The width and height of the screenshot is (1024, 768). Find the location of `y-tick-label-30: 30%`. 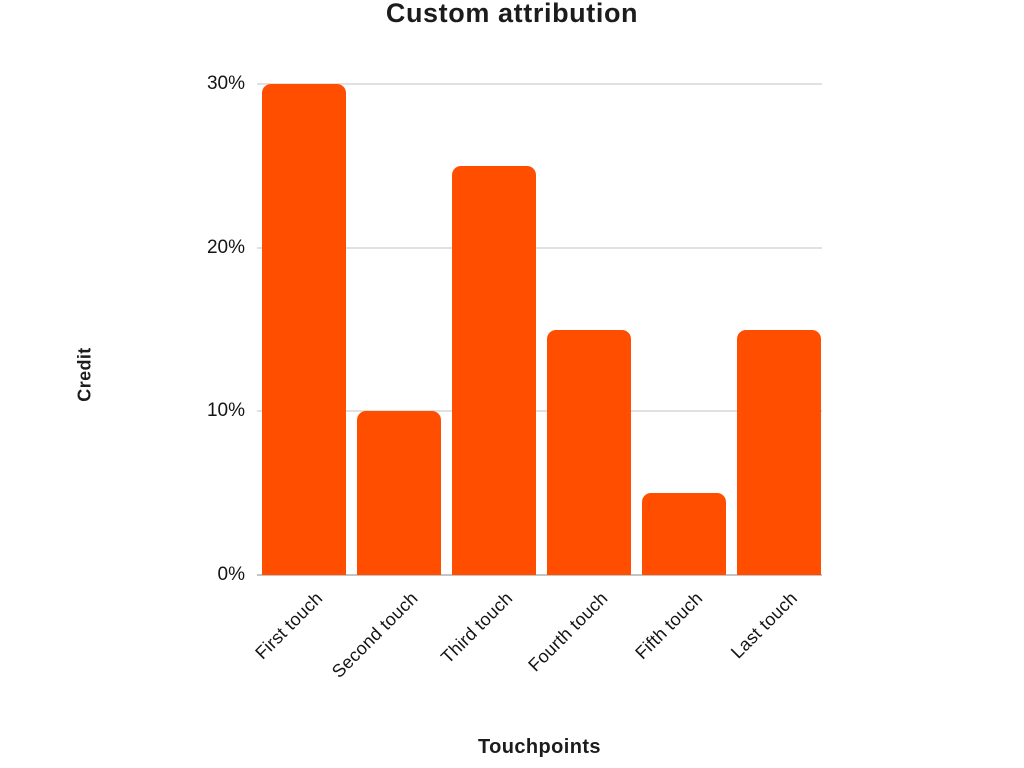

y-tick-label-30: 30% is located at coordinates (225, 83).